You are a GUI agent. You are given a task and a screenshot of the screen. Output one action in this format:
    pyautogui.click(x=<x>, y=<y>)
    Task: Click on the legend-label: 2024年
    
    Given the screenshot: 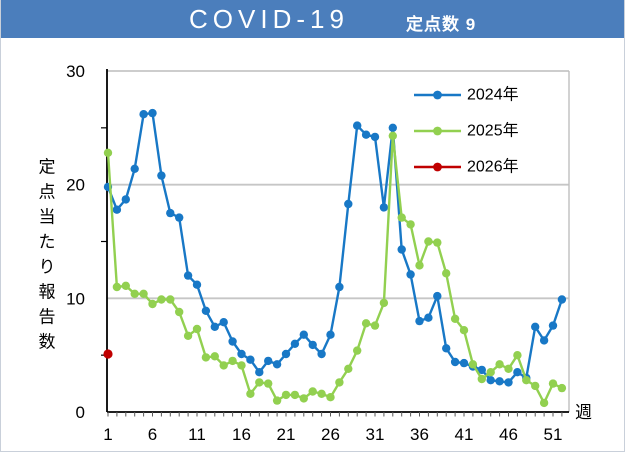 What is the action you would take?
    pyautogui.click(x=493, y=95)
    